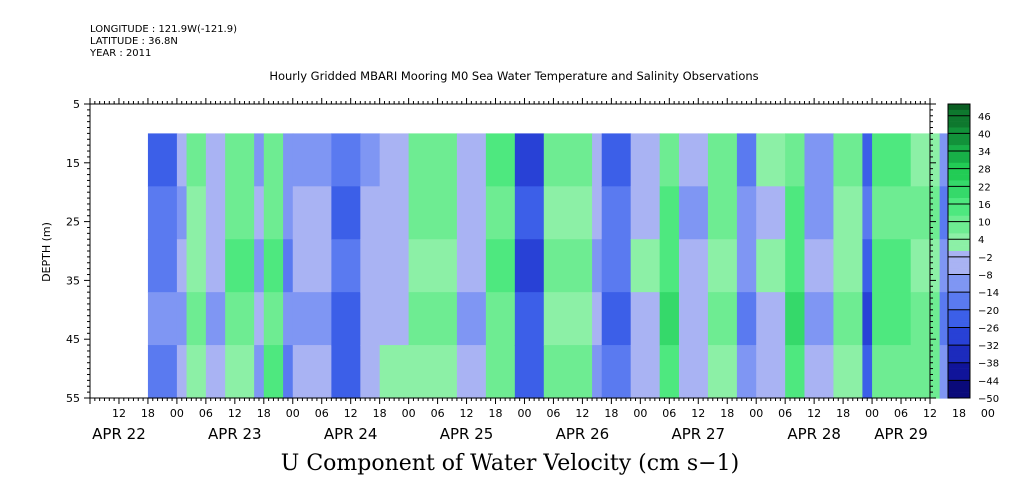  I want to click on longitude-label: LONGITUDE : 121.9W(-121.9), so click(163, 29).